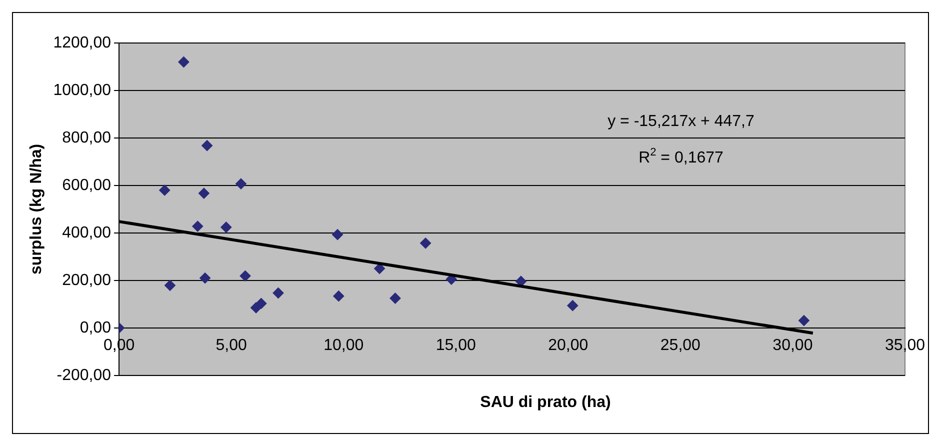 This screenshot has width=933, height=436. Describe the element at coordinates (681, 121) in the screenshot. I see `annotation: y = -15,217x + 447,7` at that location.